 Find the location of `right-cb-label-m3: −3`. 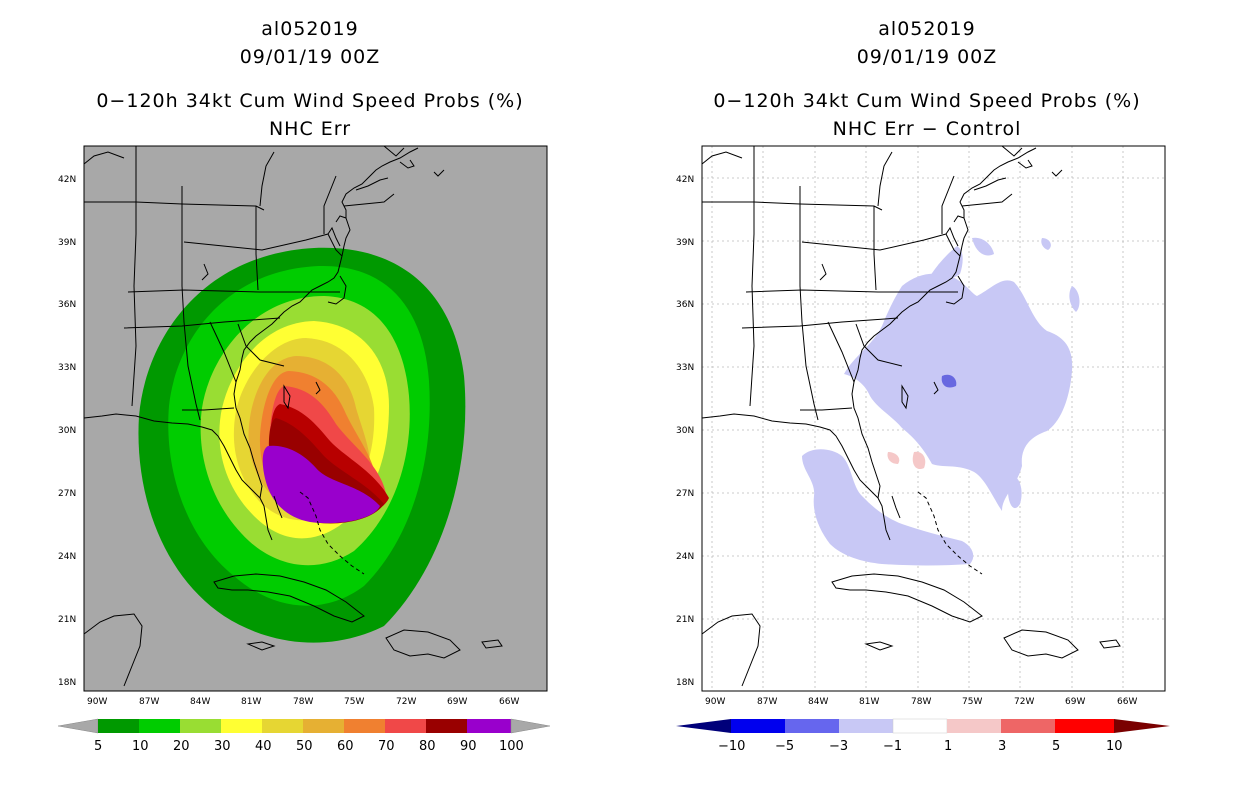

right-cb-label-m3: −3 is located at coordinates (838, 746).